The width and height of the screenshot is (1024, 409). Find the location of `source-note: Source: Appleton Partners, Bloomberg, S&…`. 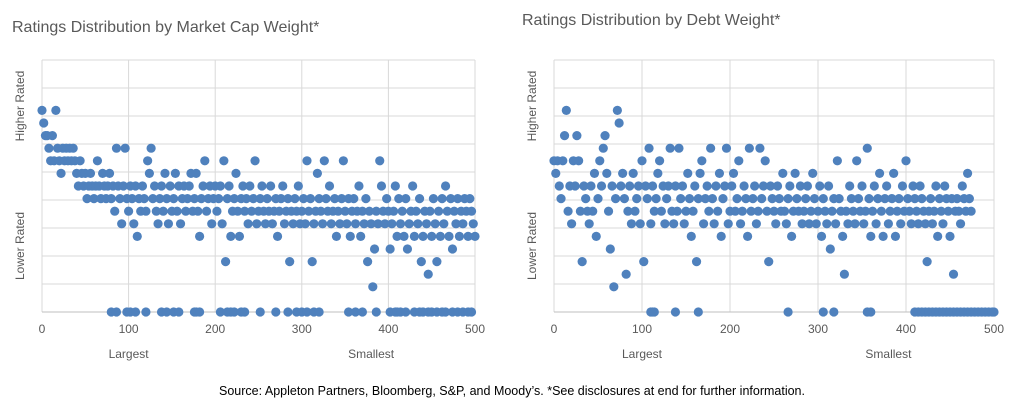

source-note: Source: Appleton Partners, Bloomberg, S&… is located at coordinates (512, 391).